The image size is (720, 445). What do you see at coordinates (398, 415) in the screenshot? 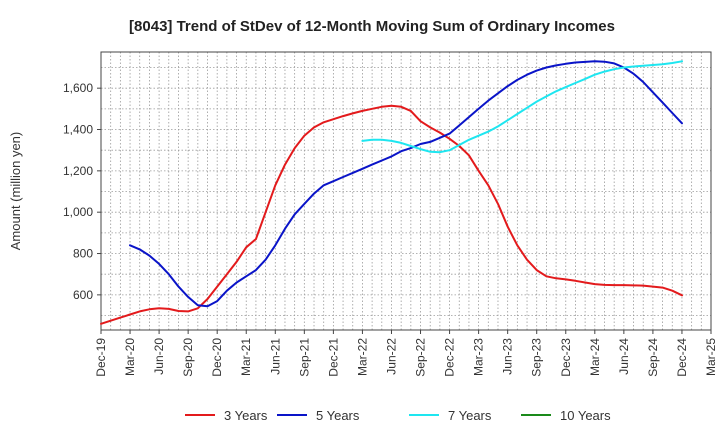
I see `legend: 3 Years 5 Years 7 Years 10 Years` at bounding box center [398, 415].